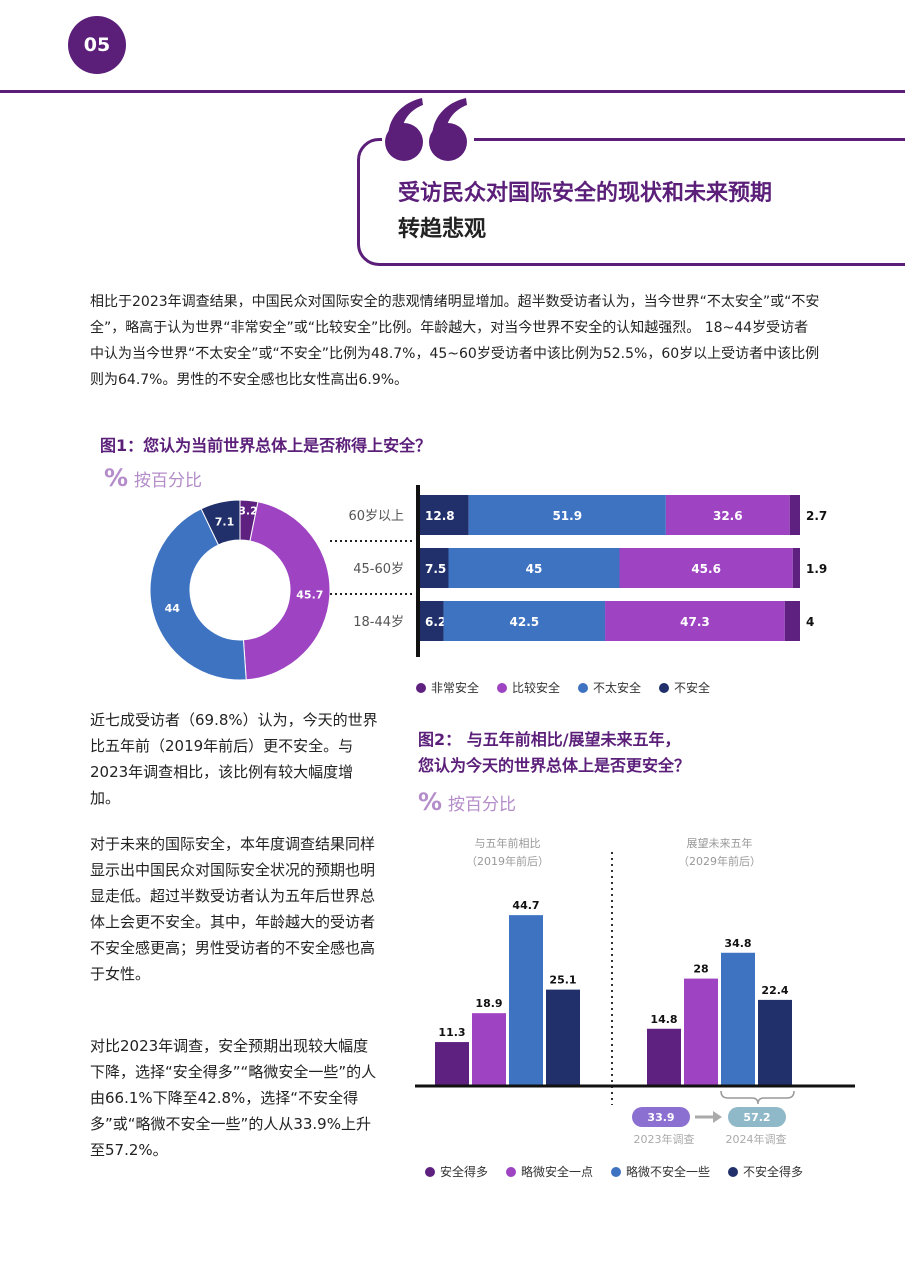  What do you see at coordinates (557, 1172) in the screenshot?
I see `legend-label: 略微安全一点` at bounding box center [557, 1172].